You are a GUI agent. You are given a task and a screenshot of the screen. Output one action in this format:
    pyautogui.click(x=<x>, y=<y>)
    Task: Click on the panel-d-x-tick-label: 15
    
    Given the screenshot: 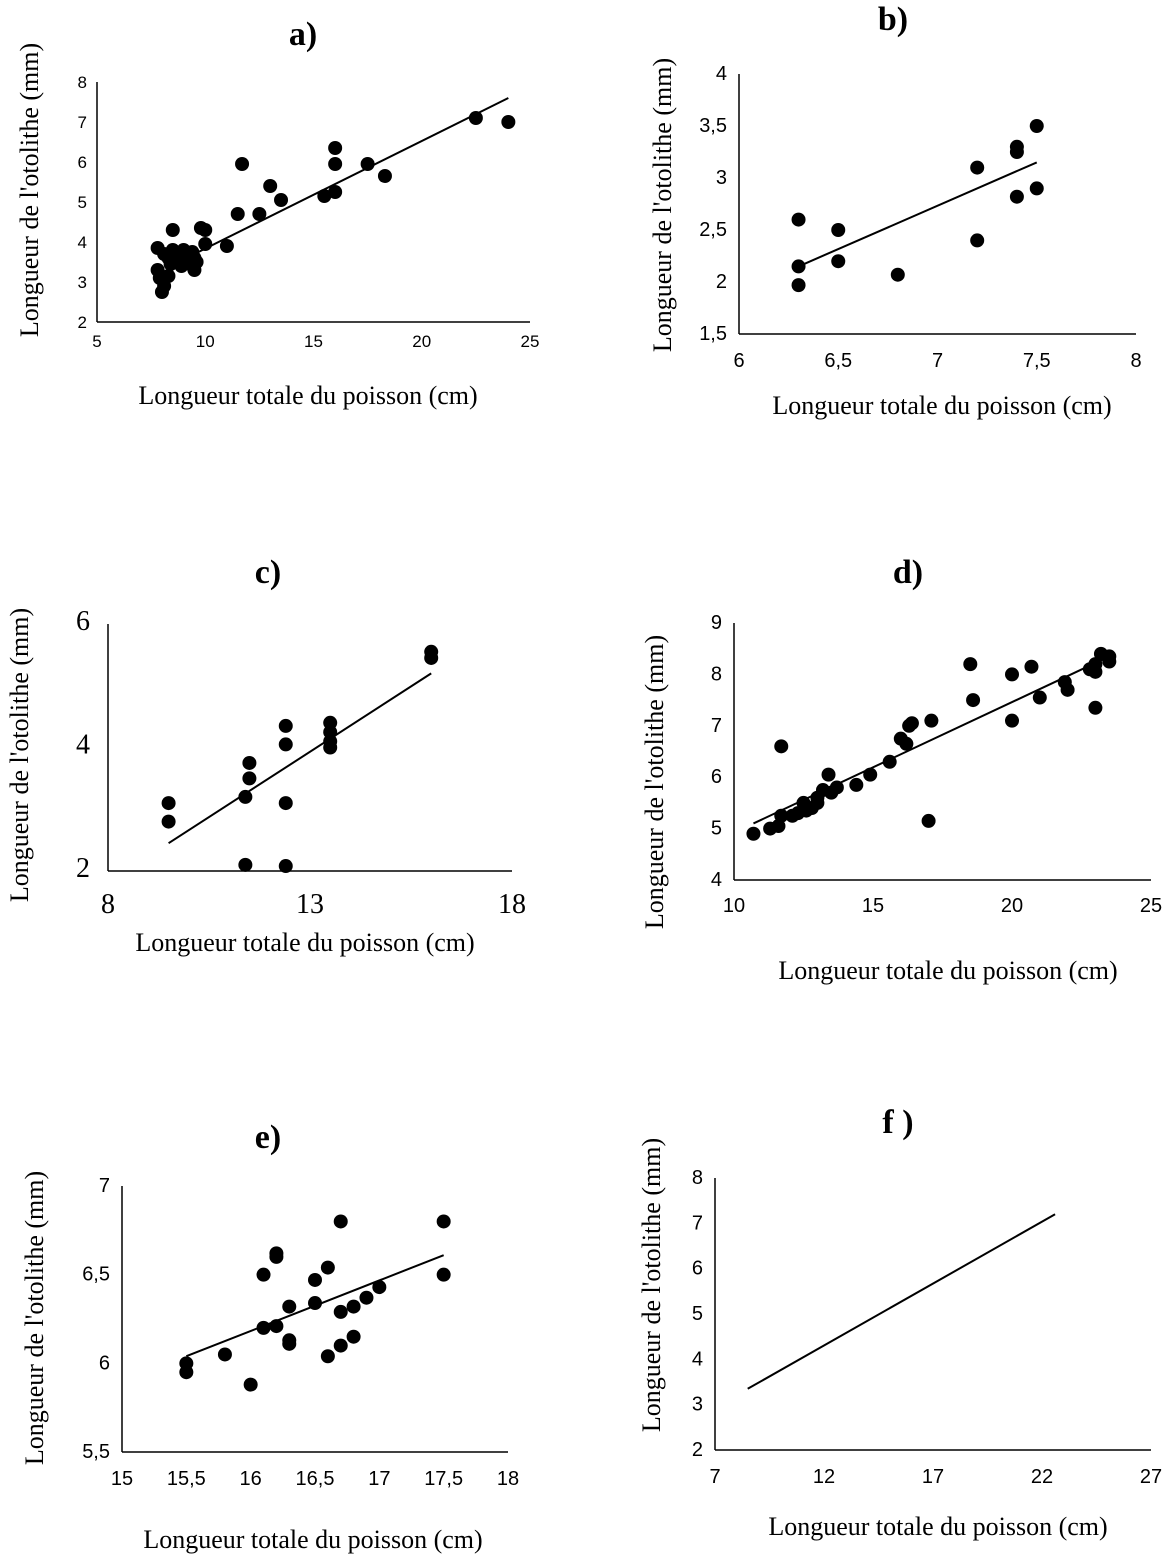 What is the action you would take?
    pyautogui.click(x=873, y=906)
    